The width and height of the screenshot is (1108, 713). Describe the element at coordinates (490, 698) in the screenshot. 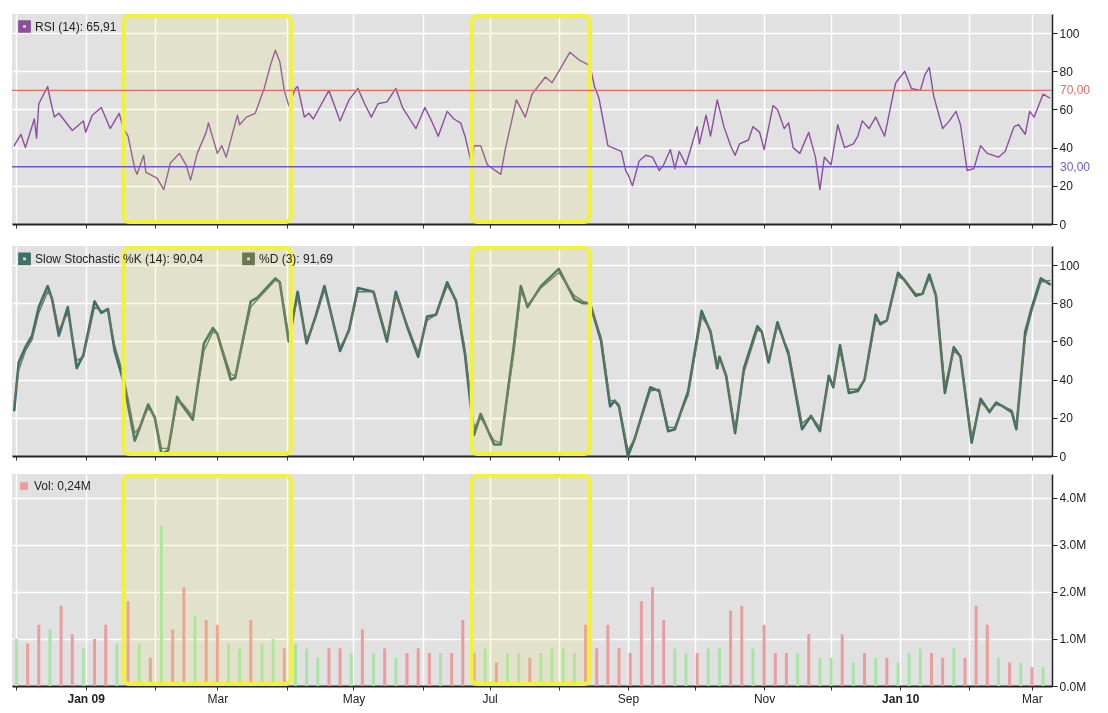

I see `x-tick-label: Jul` at that location.